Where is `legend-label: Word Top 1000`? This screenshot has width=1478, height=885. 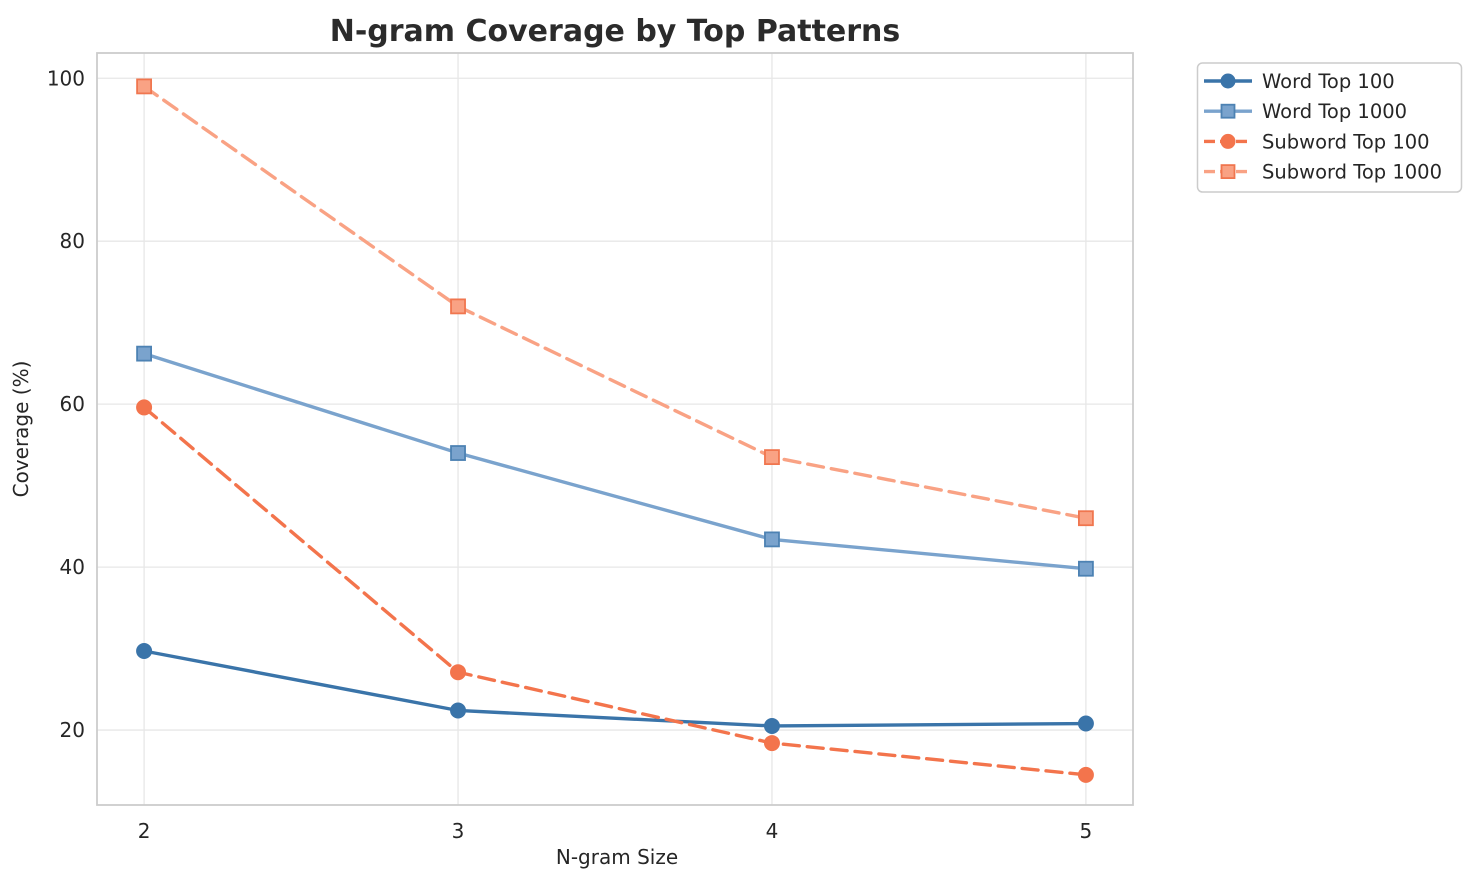 legend-label: Word Top 1000 is located at coordinates (1334, 111).